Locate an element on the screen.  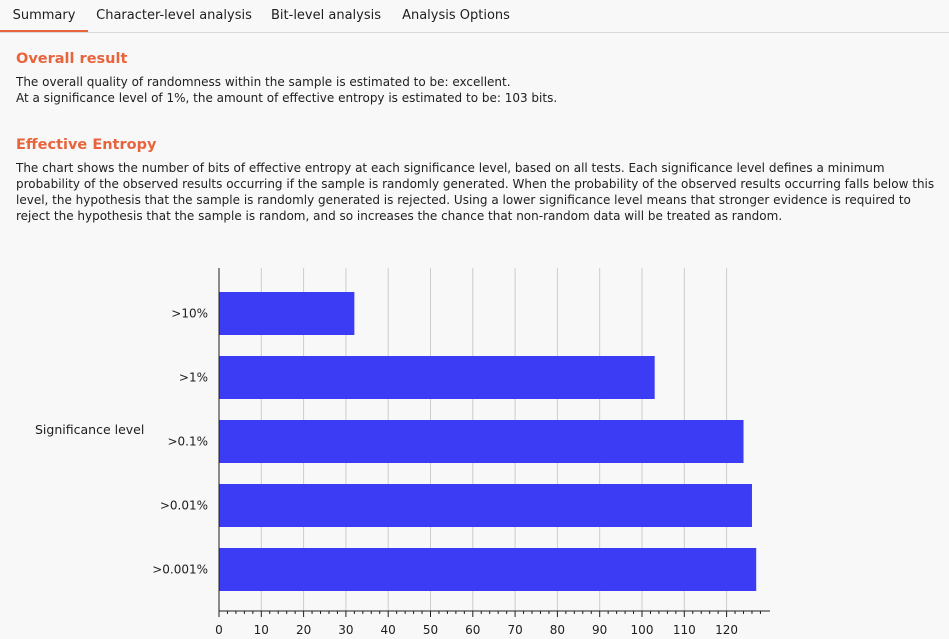
x-tick-label: 100 is located at coordinates (642, 630).